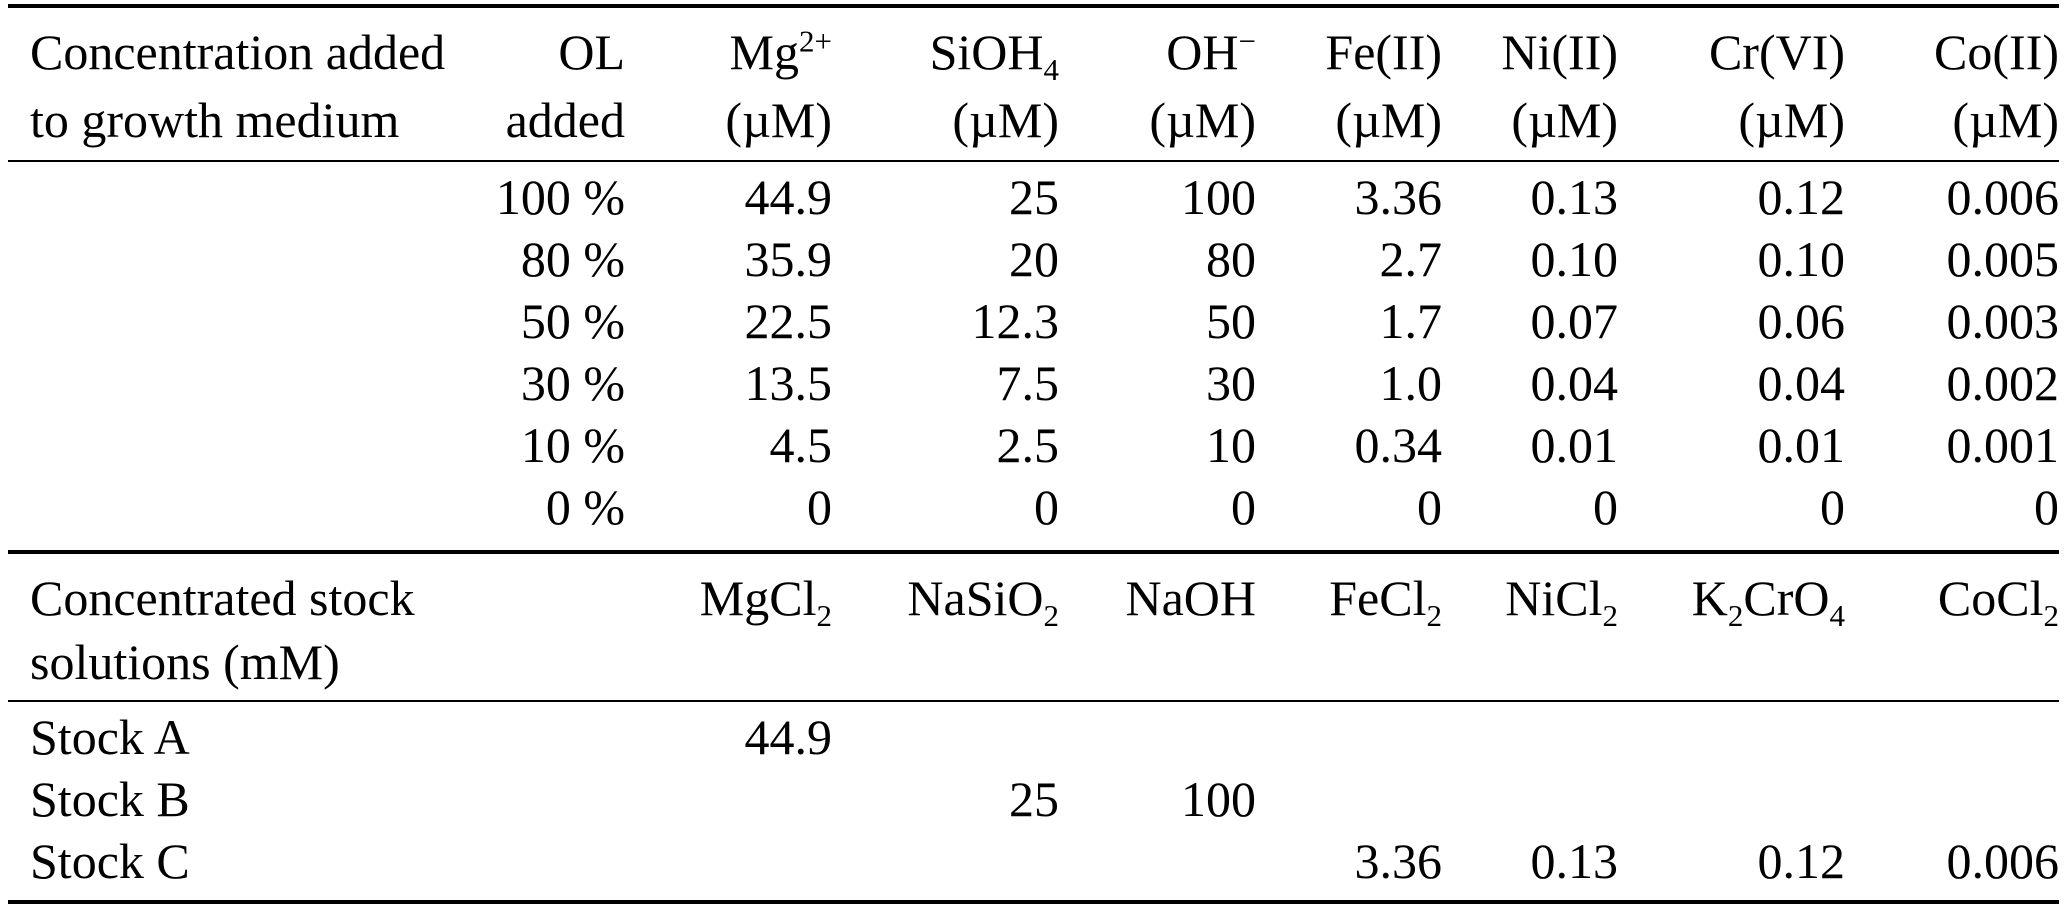 This screenshot has width=2067, height=920. Describe the element at coordinates (1574, 321) in the screenshot. I see `value-cell: 0.07` at that location.